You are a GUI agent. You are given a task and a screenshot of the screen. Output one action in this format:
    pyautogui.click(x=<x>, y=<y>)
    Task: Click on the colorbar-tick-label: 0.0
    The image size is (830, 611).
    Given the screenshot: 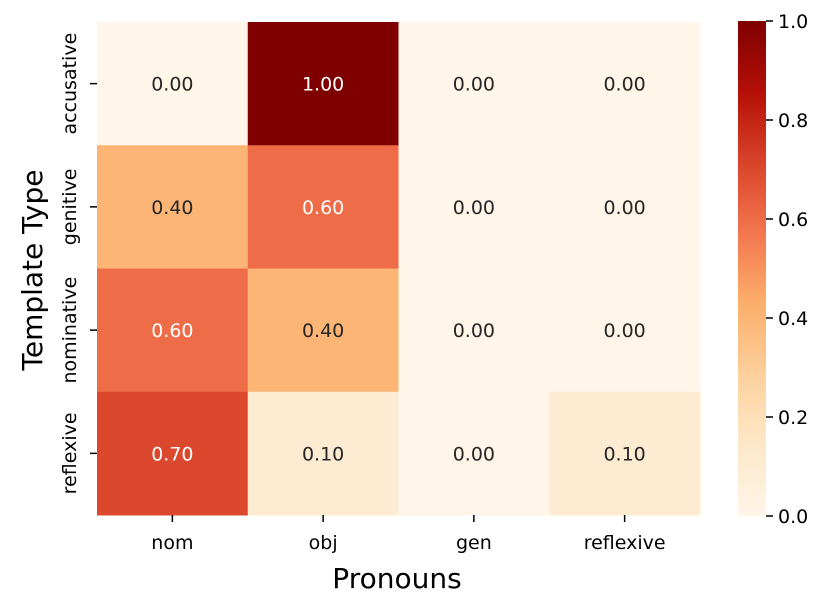 What is the action you would take?
    pyautogui.click(x=793, y=517)
    